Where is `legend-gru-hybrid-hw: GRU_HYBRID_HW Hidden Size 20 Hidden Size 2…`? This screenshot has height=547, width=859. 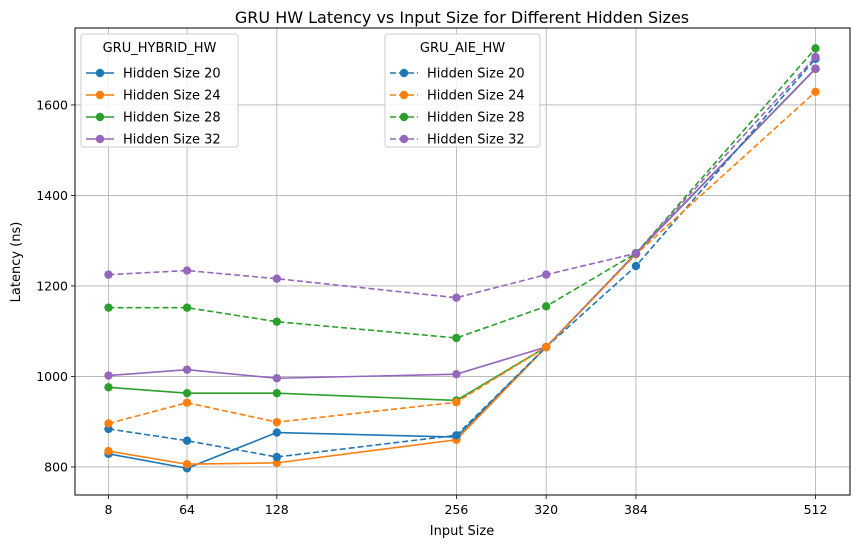
legend-gru-hybrid-hw: GRU_HYBRID_HW Hidden Size 20 Hidden Size 2… is located at coordinates (159, 90).